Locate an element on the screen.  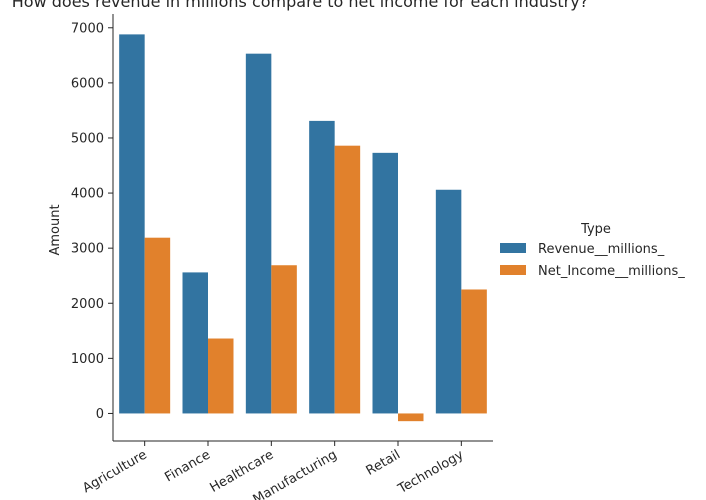
bar-agriculture-revenue is located at coordinates (132, 224).